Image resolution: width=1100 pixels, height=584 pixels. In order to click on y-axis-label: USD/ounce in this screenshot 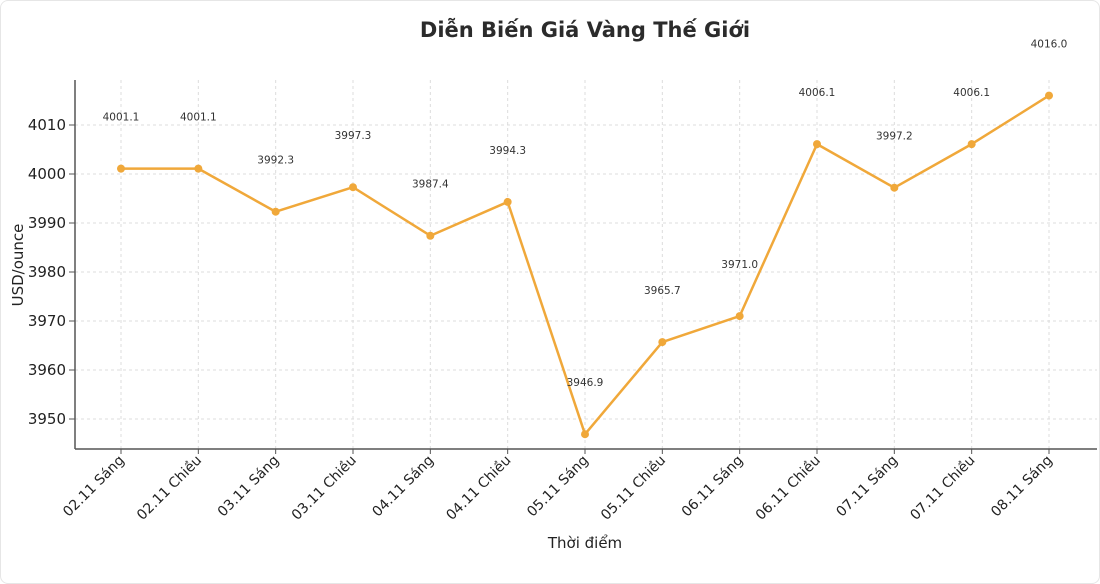, I will do `click(18, 265)`.